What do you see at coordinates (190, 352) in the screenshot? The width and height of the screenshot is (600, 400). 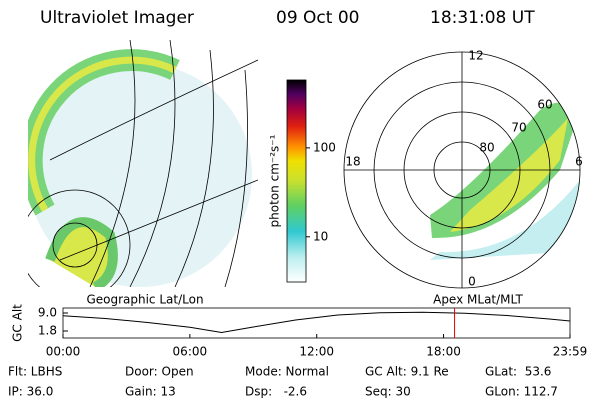 I see `x-tick-label: 06:00` at bounding box center [190, 352].